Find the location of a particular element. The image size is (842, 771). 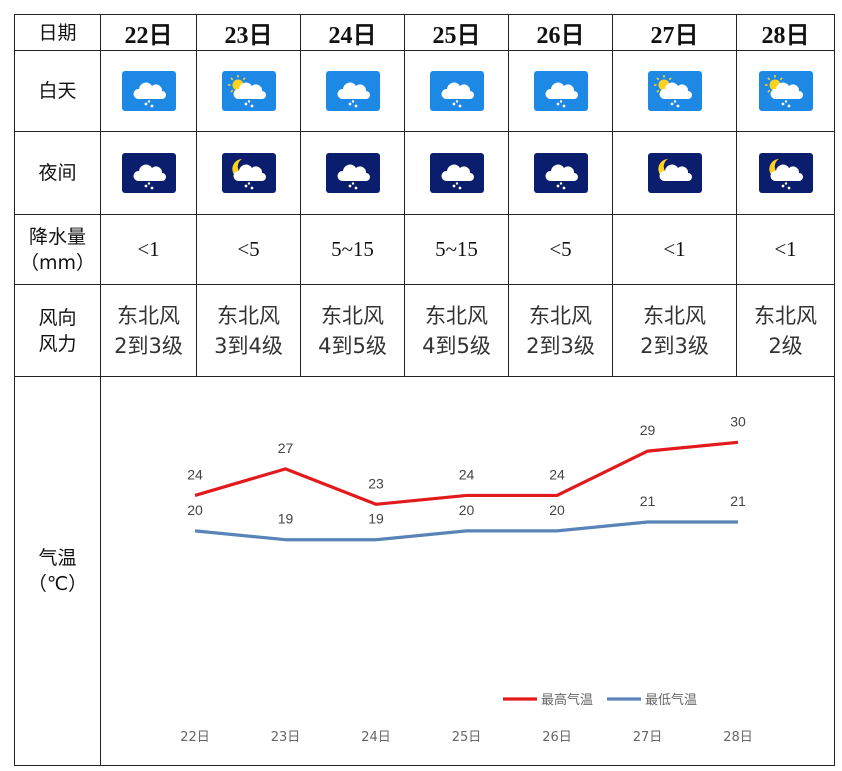

data-label: 23 is located at coordinates (376, 483).